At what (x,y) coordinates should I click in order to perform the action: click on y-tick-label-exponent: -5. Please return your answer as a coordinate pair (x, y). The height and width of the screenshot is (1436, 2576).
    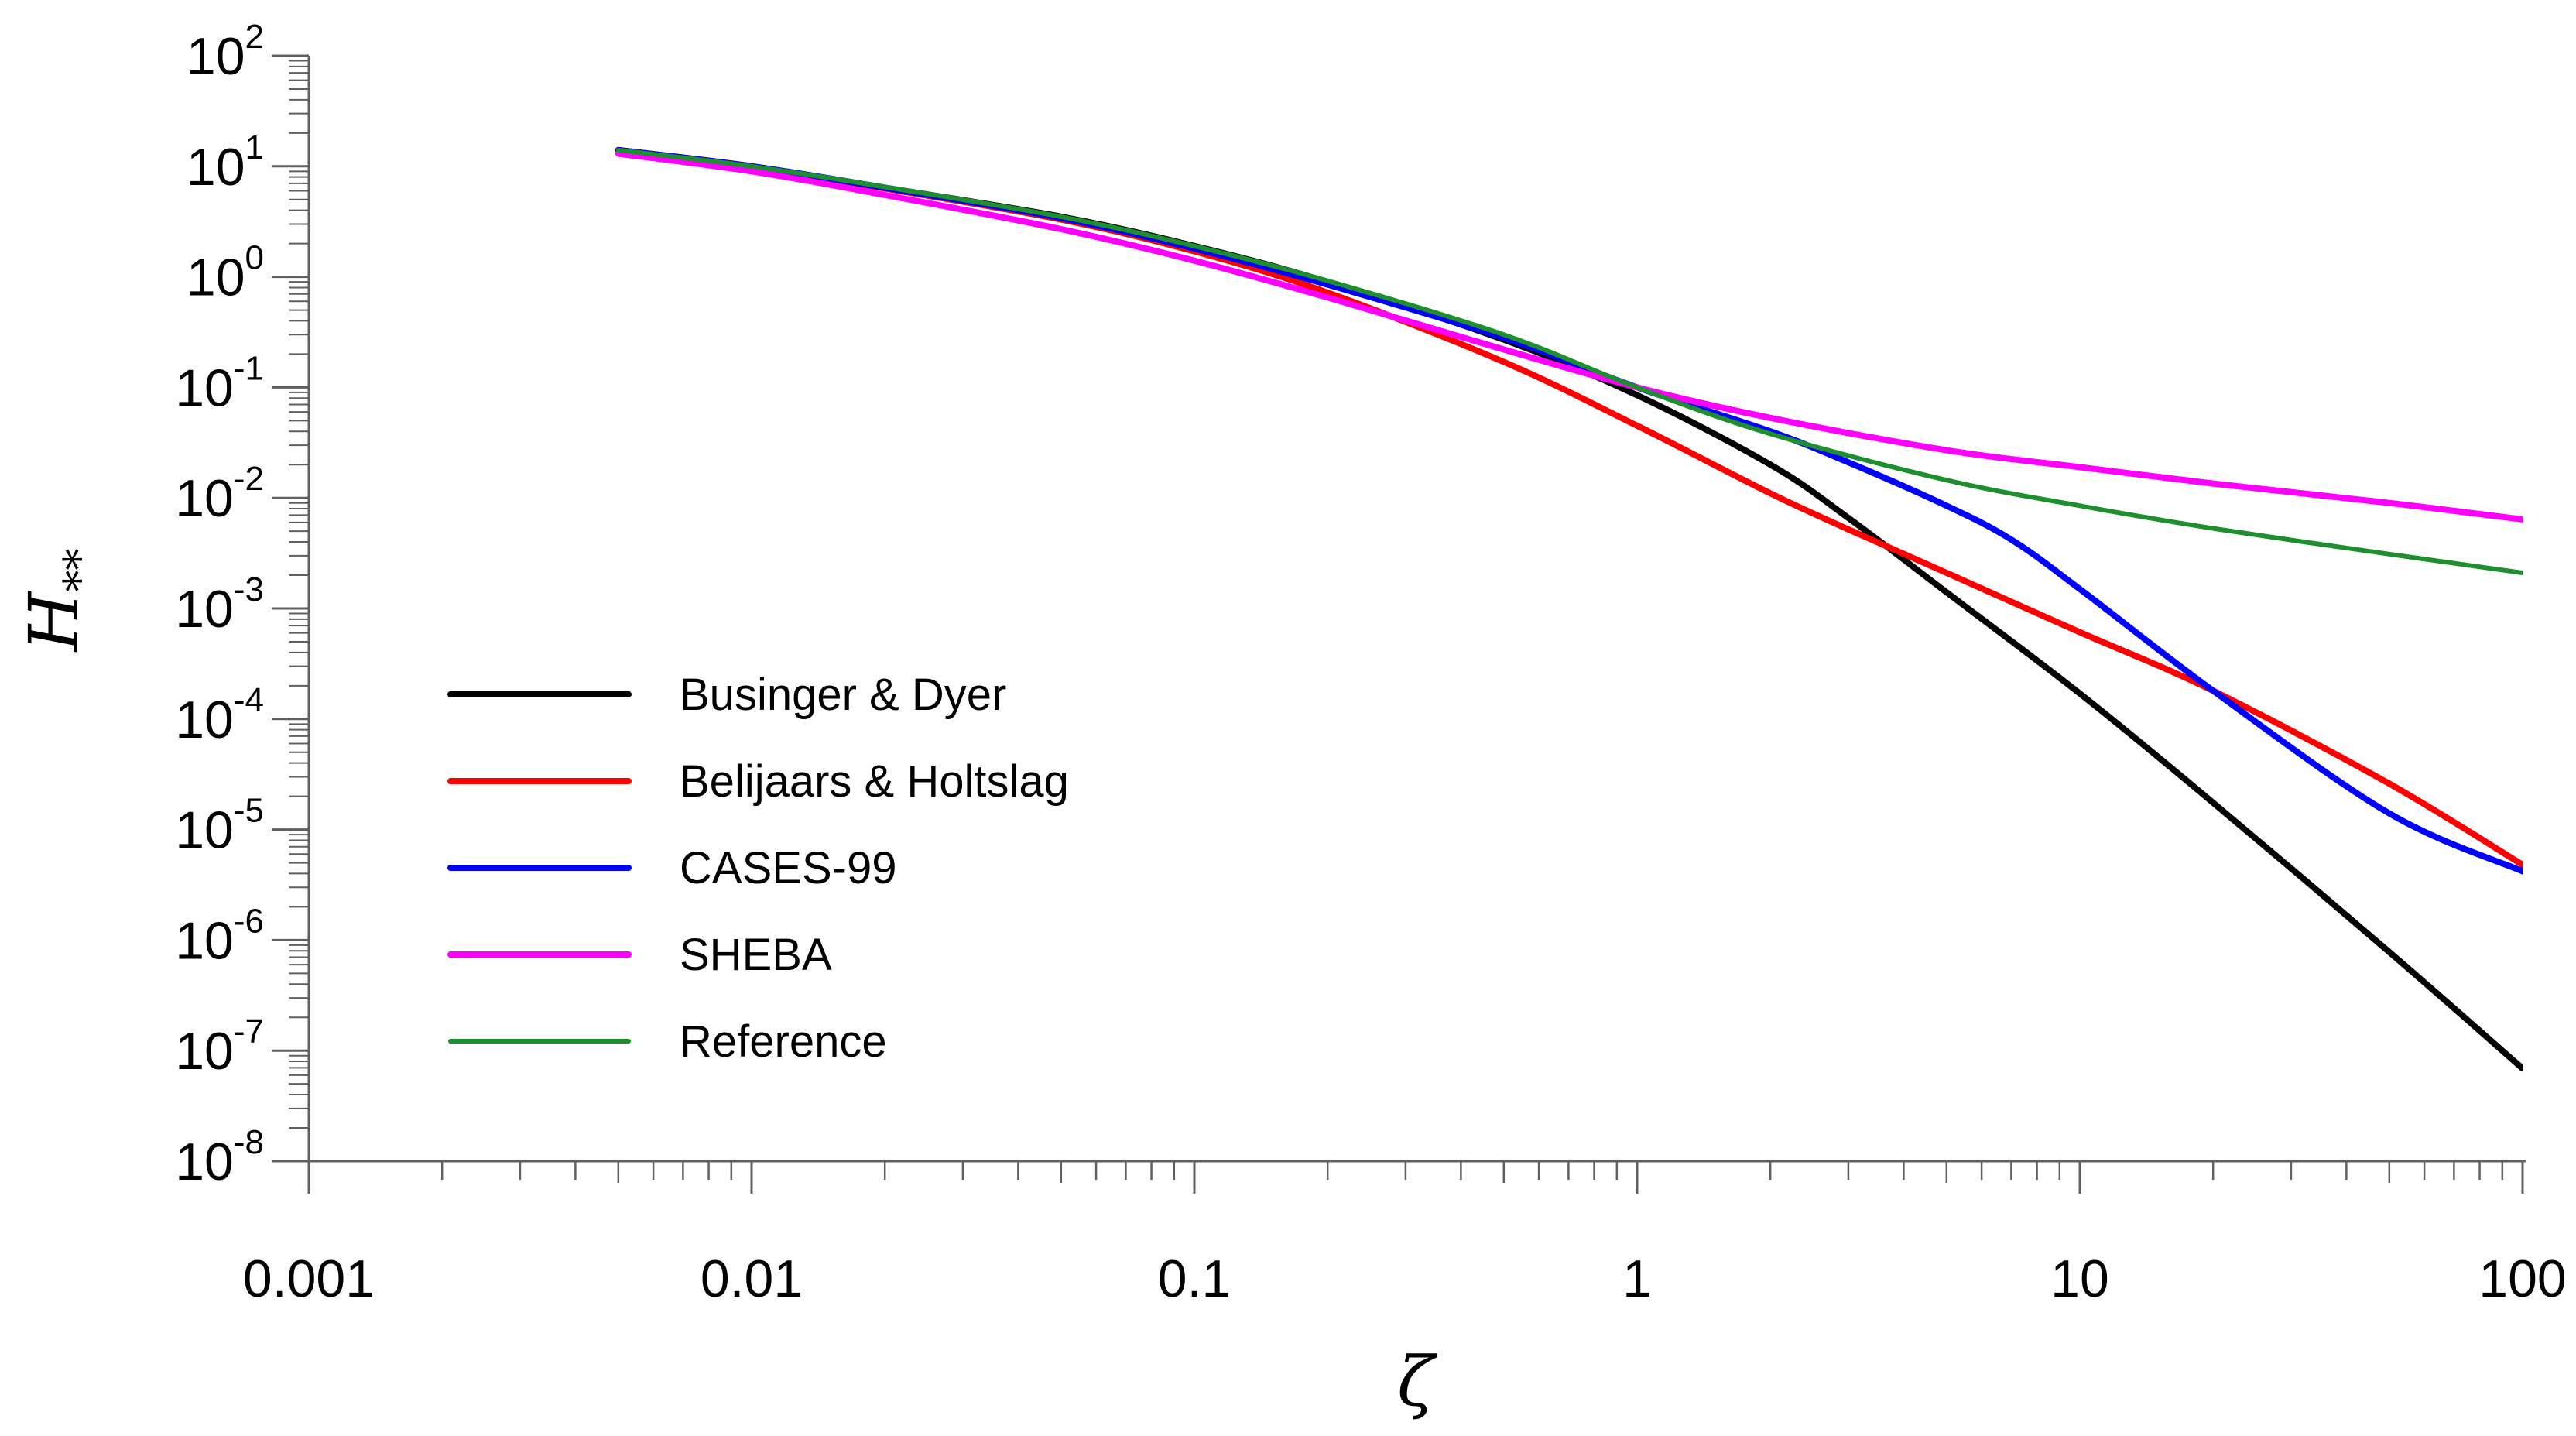
    Looking at the image, I should click on (249, 811).